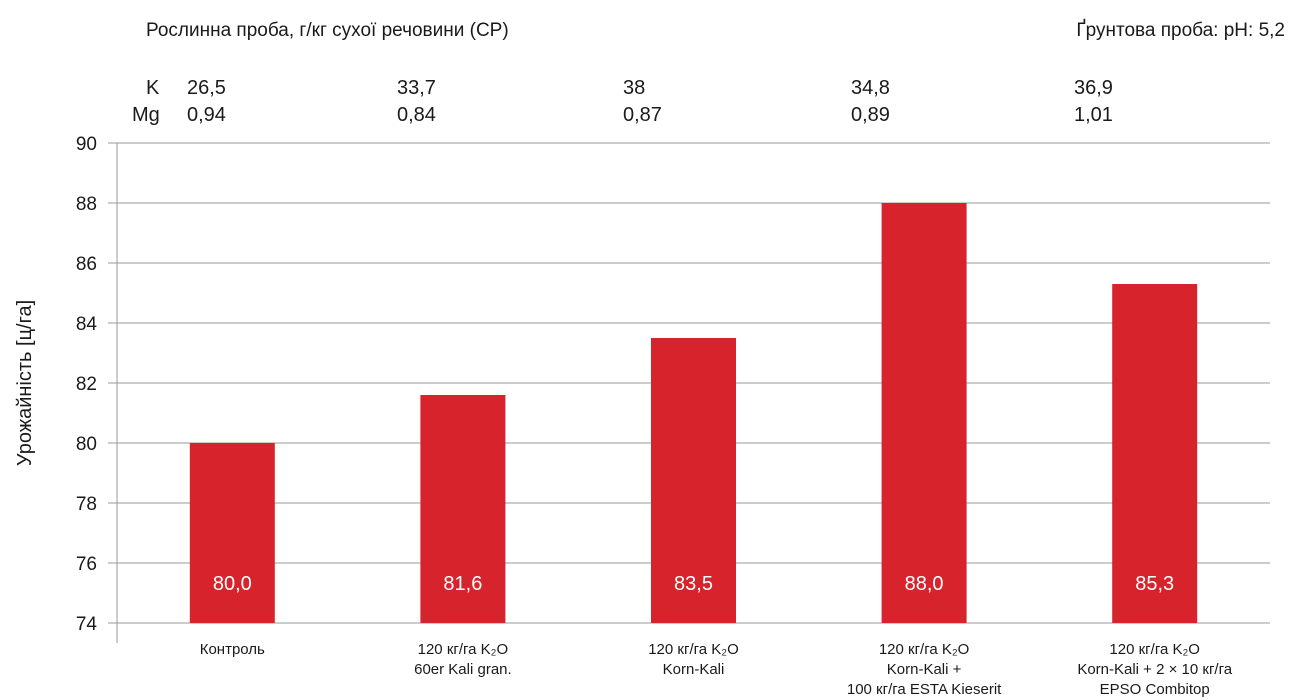 The width and height of the screenshot is (1290, 700). What do you see at coordinates (1155, 689) in the screenshot?
I see `category-label: EPSO Combitop` at bounding box center [1155, 689].